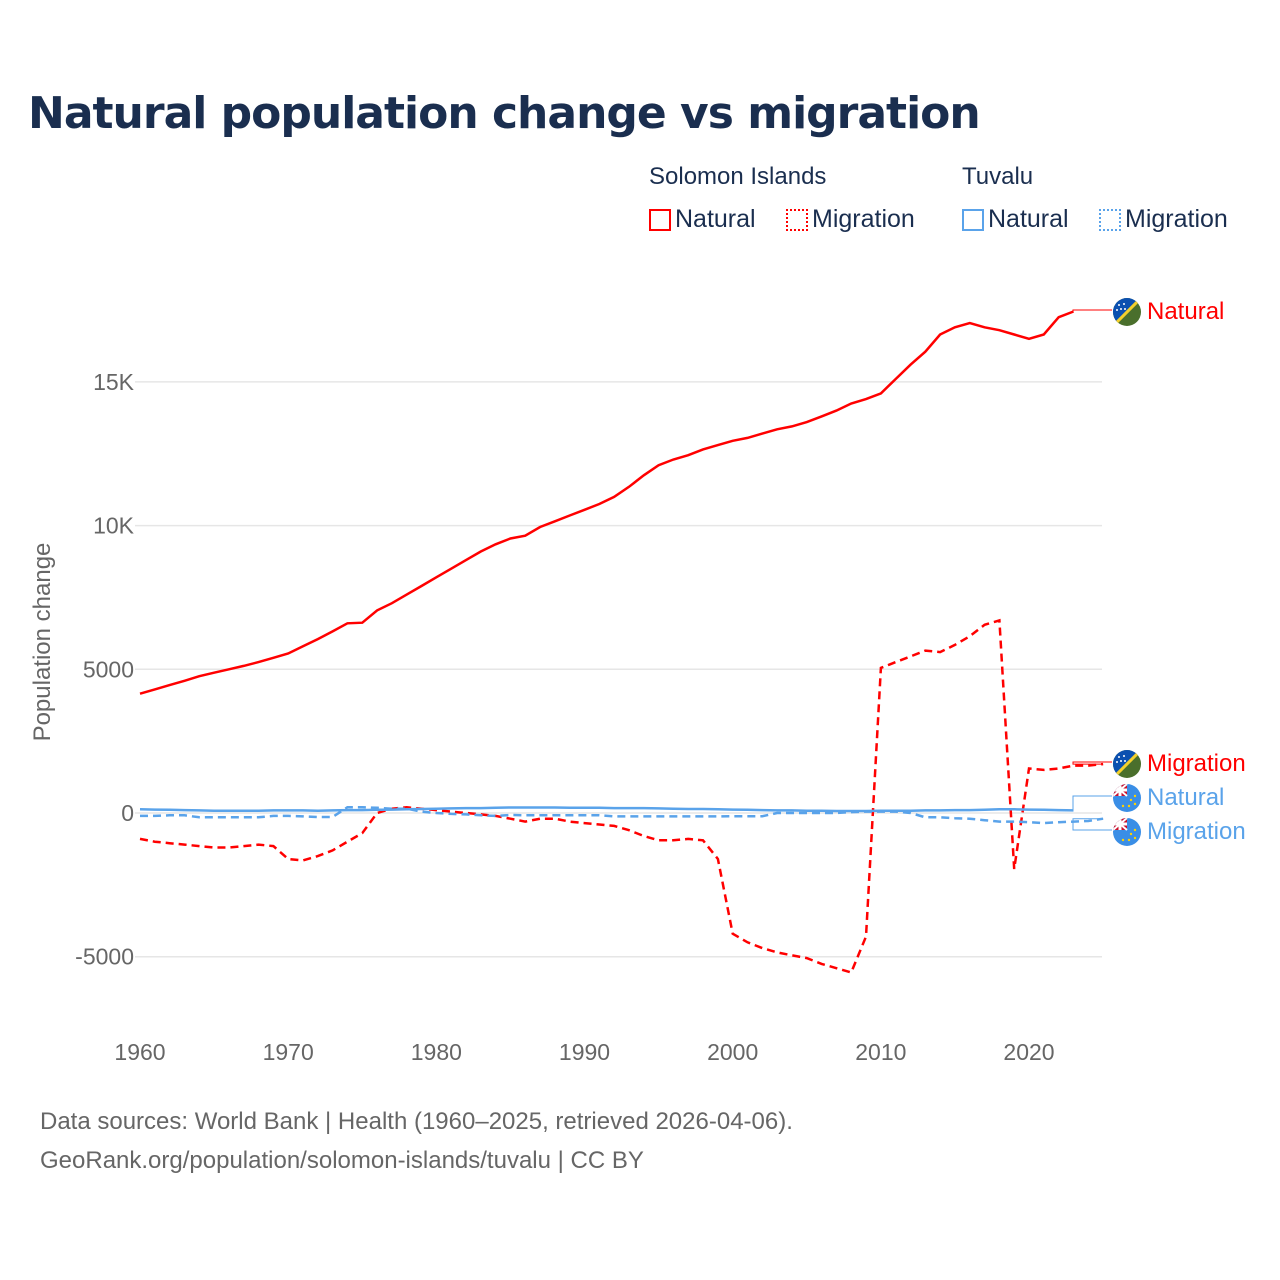  Describe the element at coordinates (114, 526) in the screenshot. I see `y-tick-label: 10K` at that location.